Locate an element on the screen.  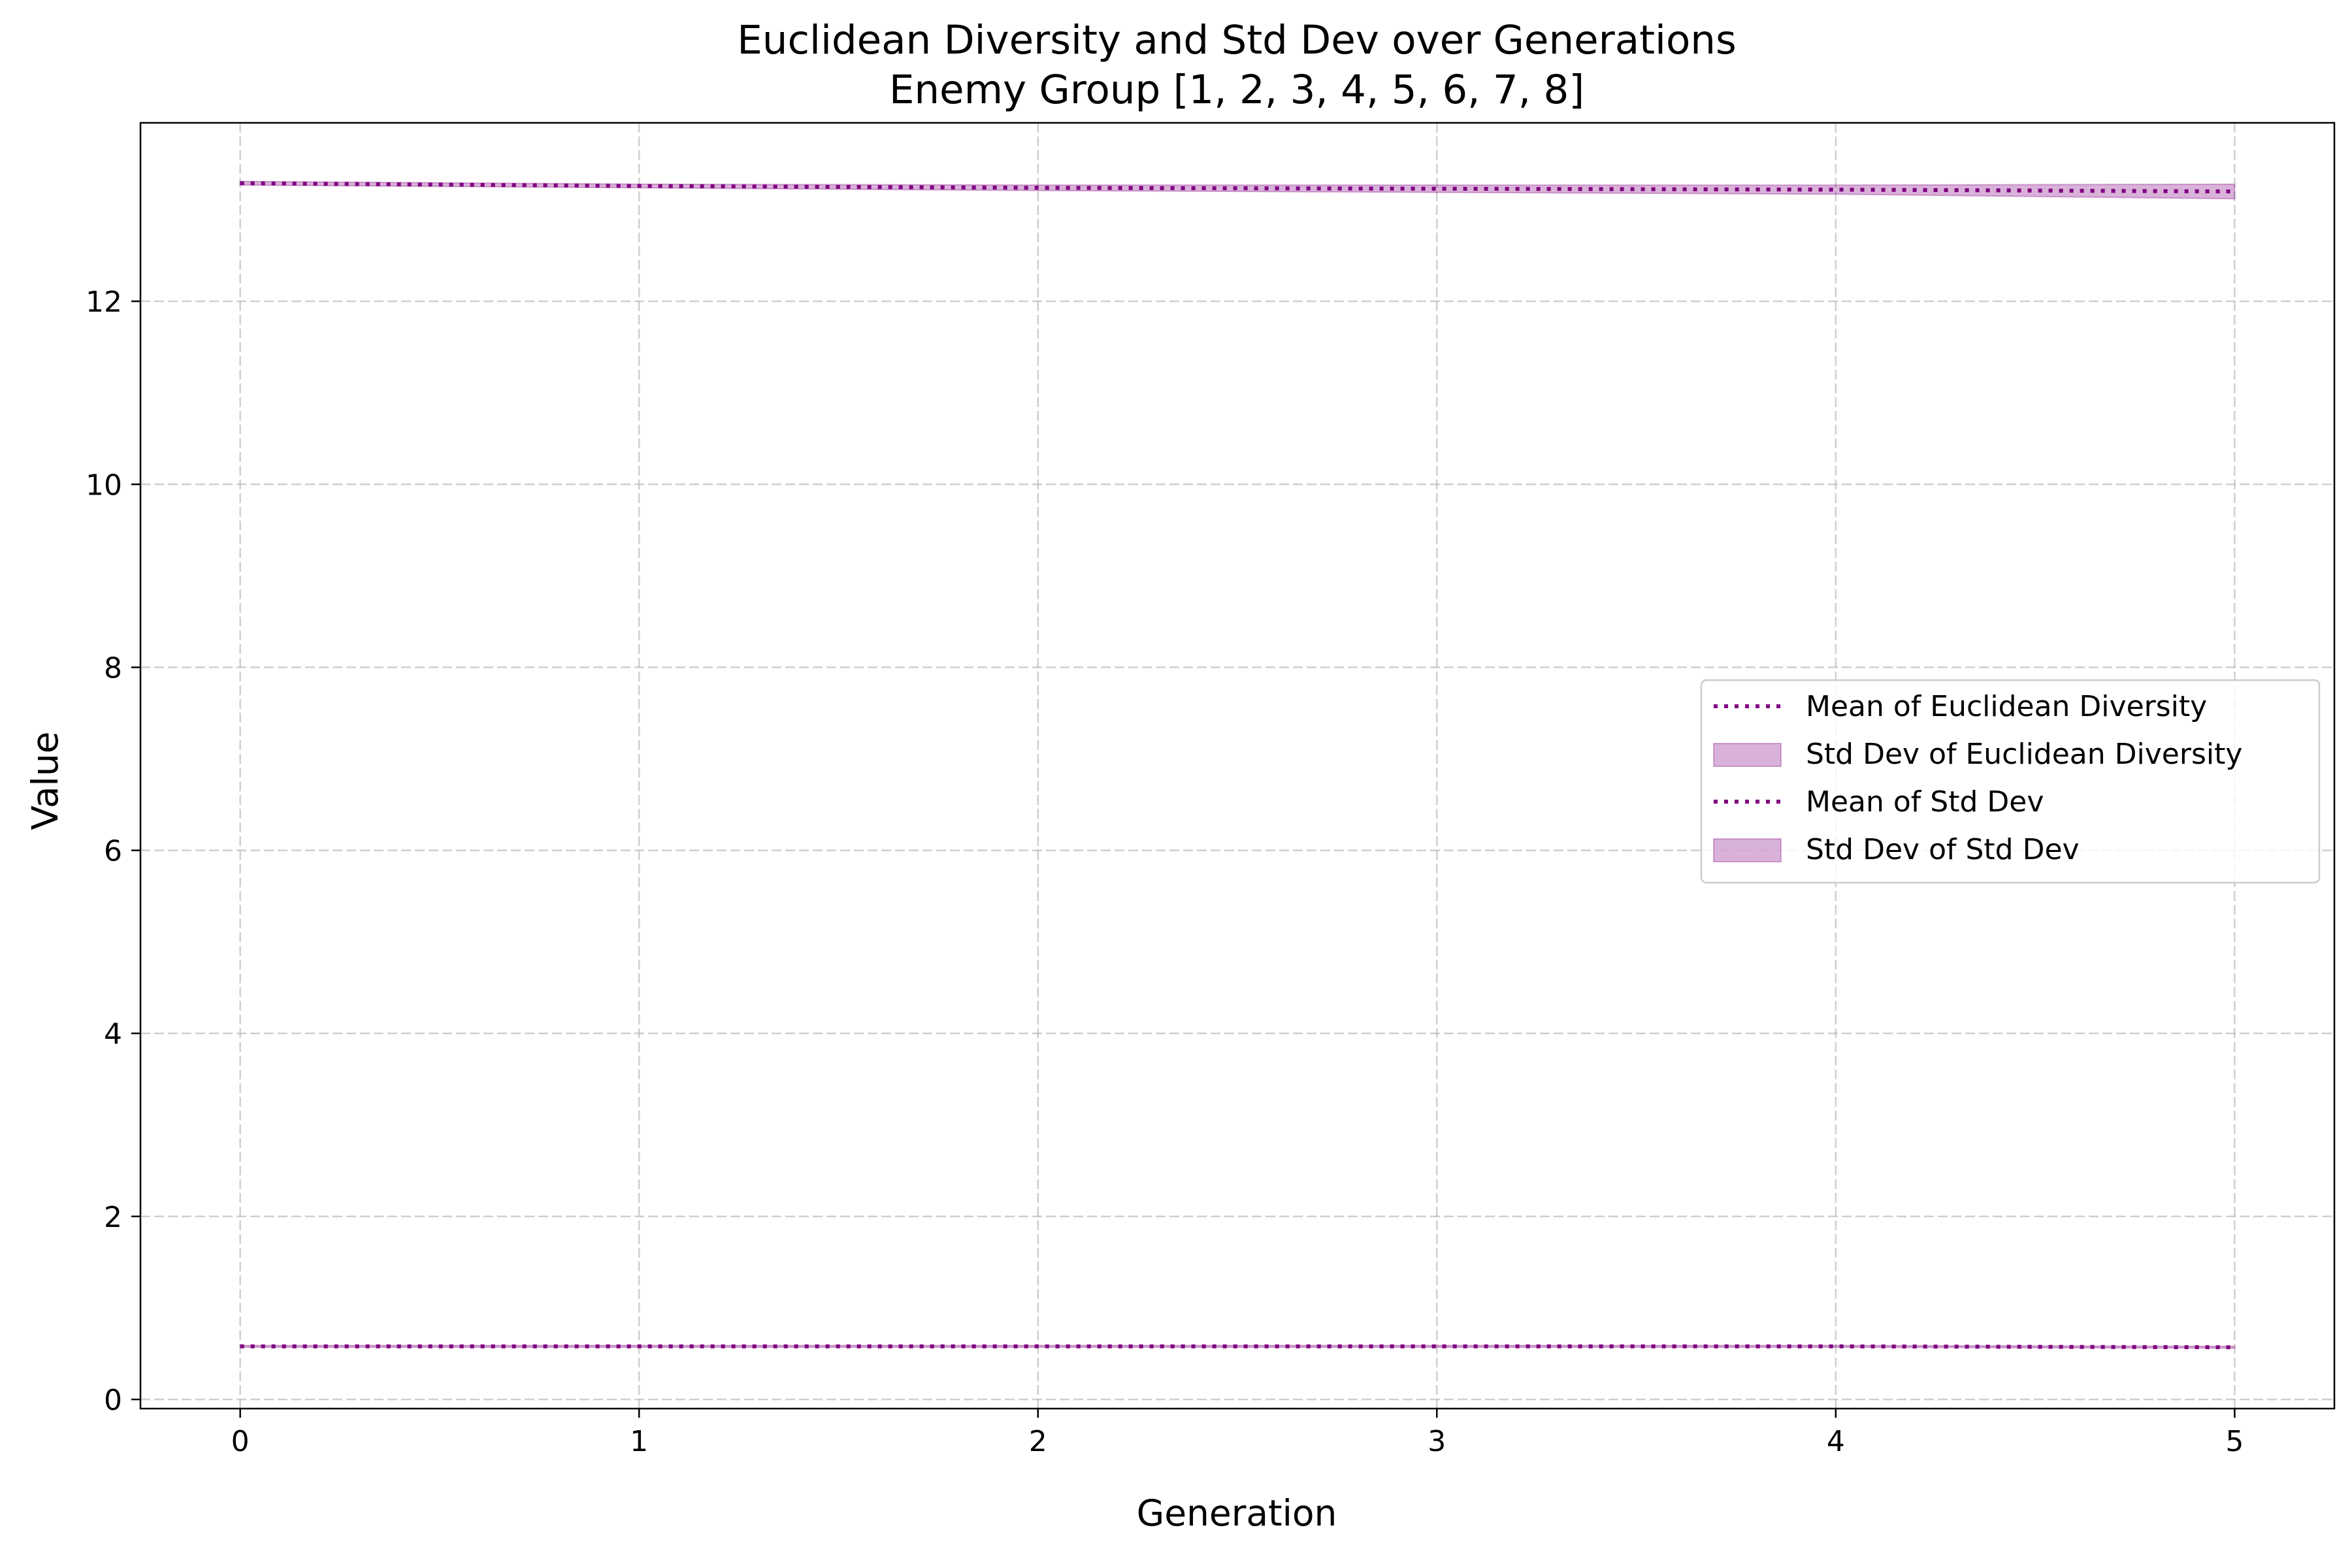
x-axis-label: Generation is located at coordinates (1237, 1513).